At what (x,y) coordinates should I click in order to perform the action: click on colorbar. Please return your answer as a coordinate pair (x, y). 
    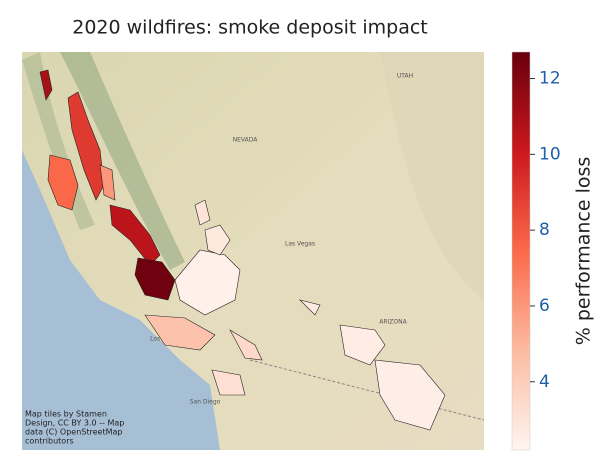
    Looking at the image, I should click on (521, 251).